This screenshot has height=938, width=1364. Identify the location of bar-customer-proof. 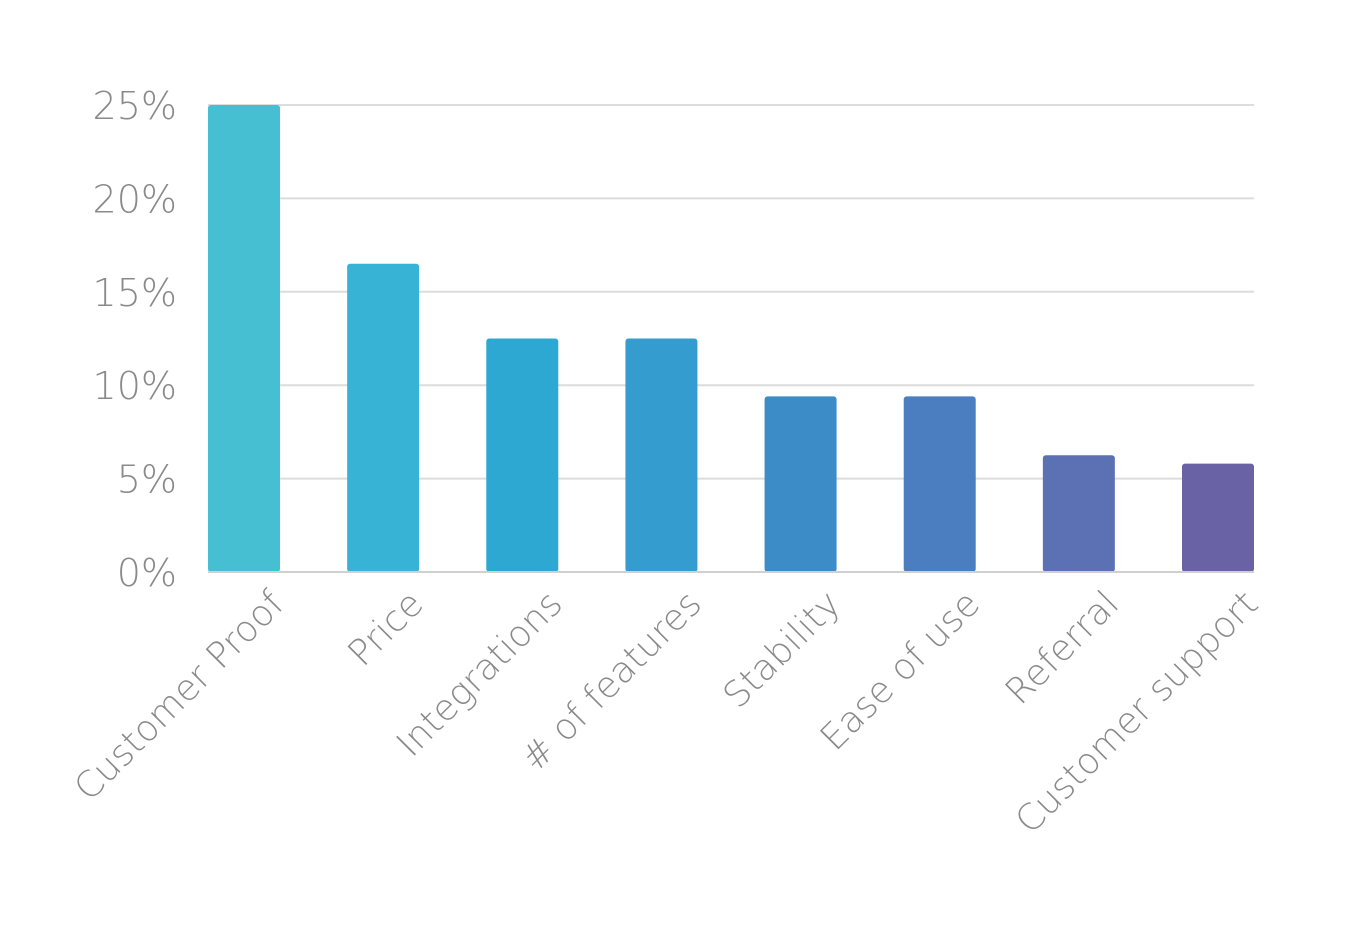
(244, 338).